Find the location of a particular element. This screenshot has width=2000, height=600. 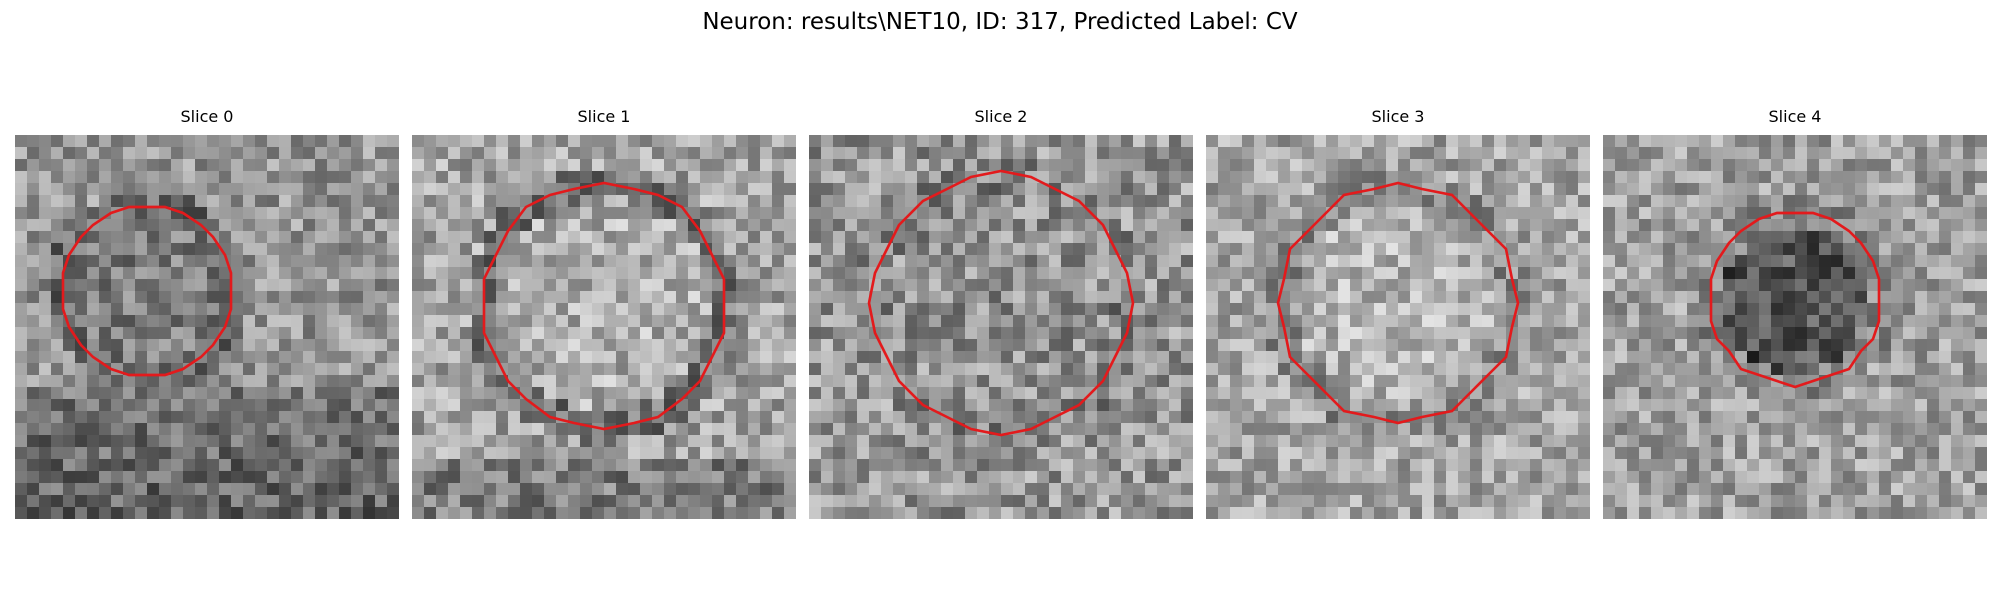

slice-title-3: Slice 3 is located at coordinates (1398, 116).